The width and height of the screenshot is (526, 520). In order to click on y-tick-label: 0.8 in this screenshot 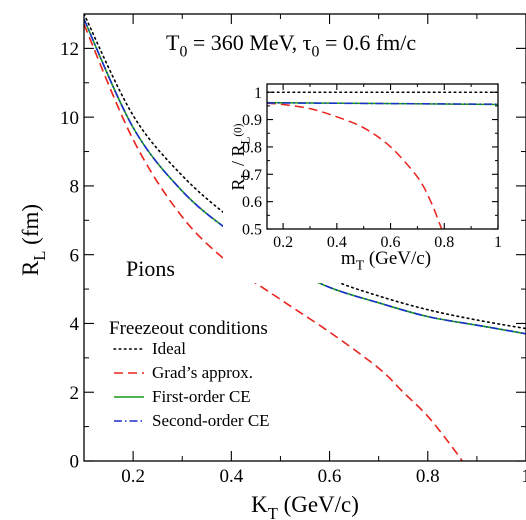, I will do `click(252, 148)`.